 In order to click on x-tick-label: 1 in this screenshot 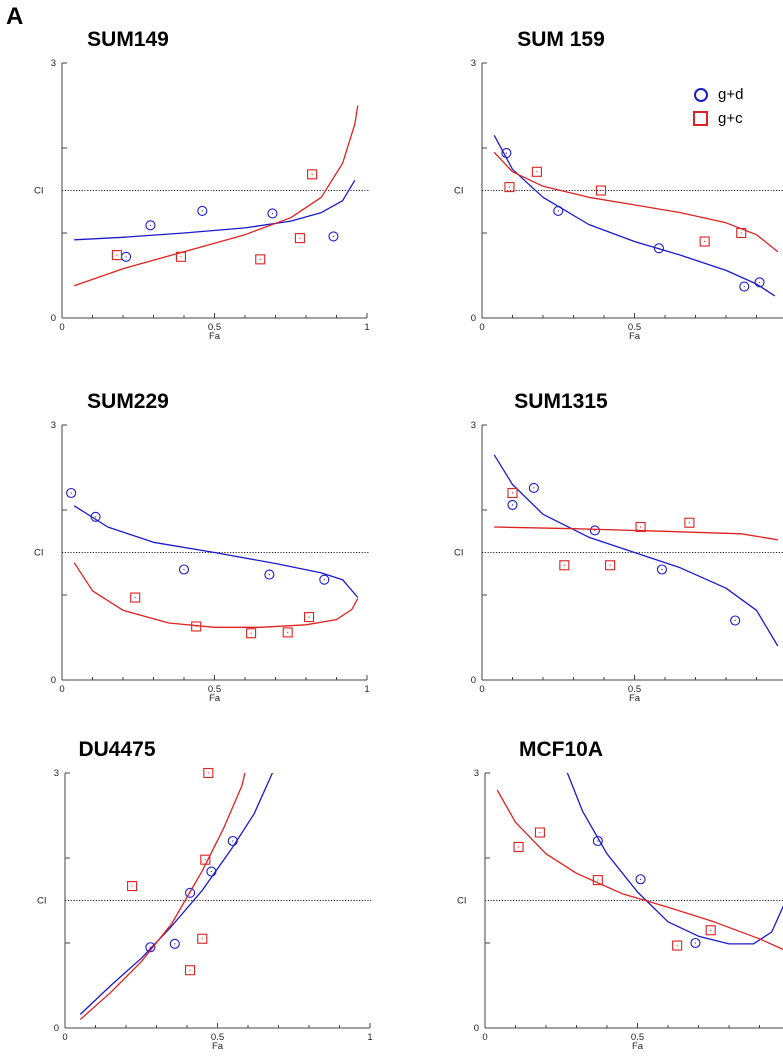, I will do `click(366, 327)`.